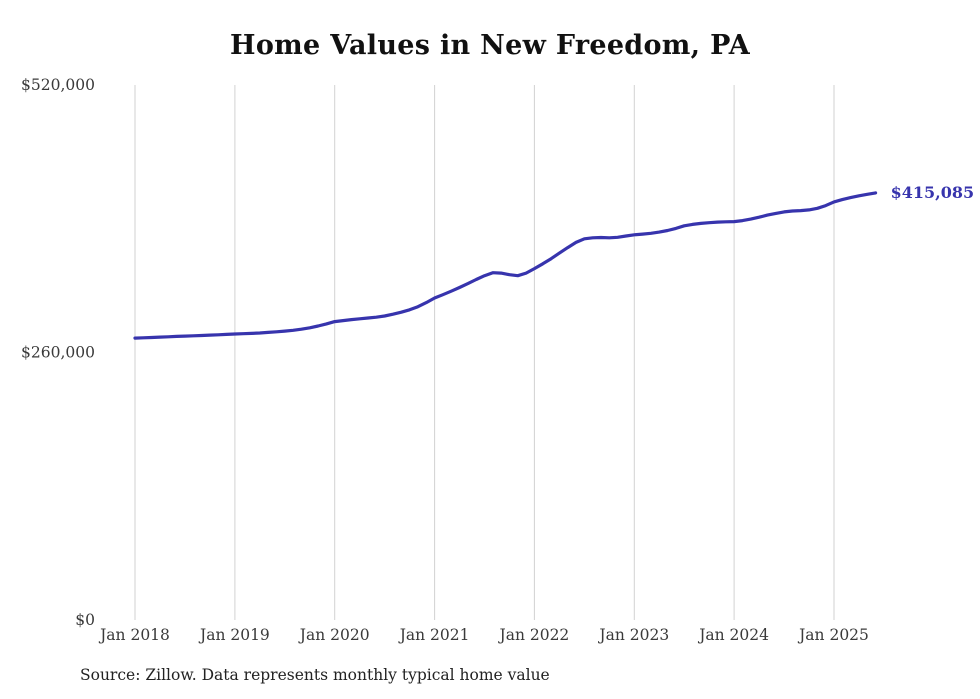 This screenshot has height=699, width=980. I want to click on y-axis-tick-label: $520,000, so click(58, 85).